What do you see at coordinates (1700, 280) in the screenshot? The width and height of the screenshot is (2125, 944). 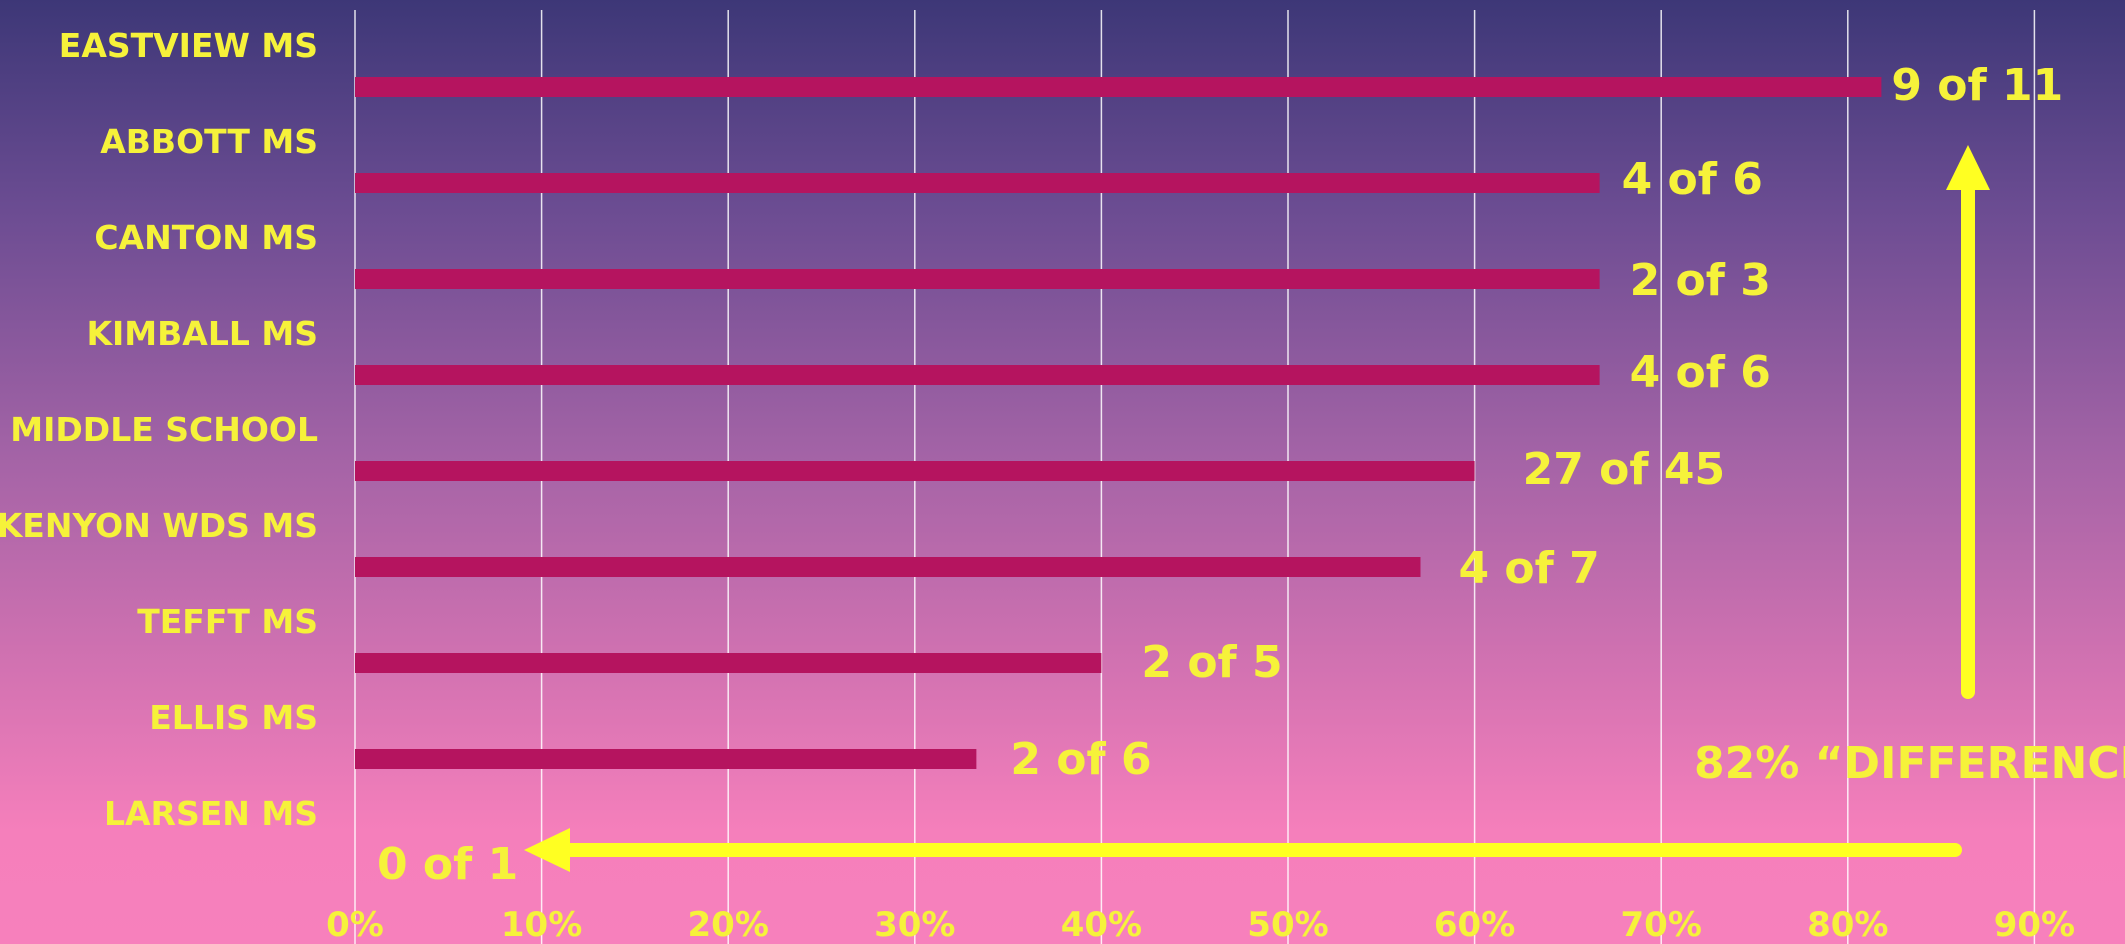 I see `data-label: 2 of 3` at bounding box center [1700, 280].